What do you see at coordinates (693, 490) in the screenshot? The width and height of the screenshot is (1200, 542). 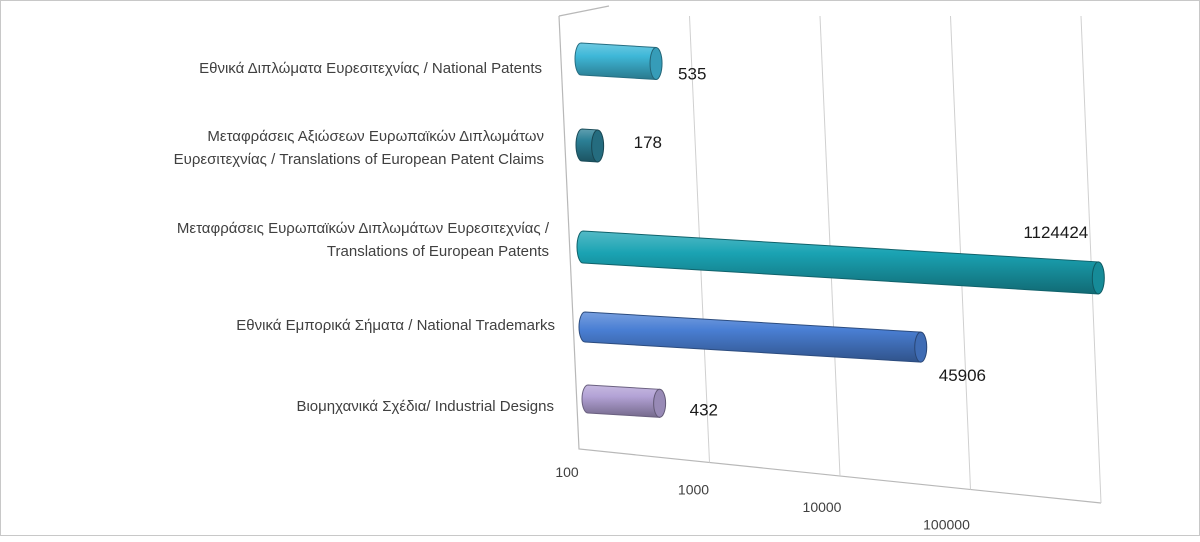 I see `x-tick-label: 1000` at bounding box center [693, 490].